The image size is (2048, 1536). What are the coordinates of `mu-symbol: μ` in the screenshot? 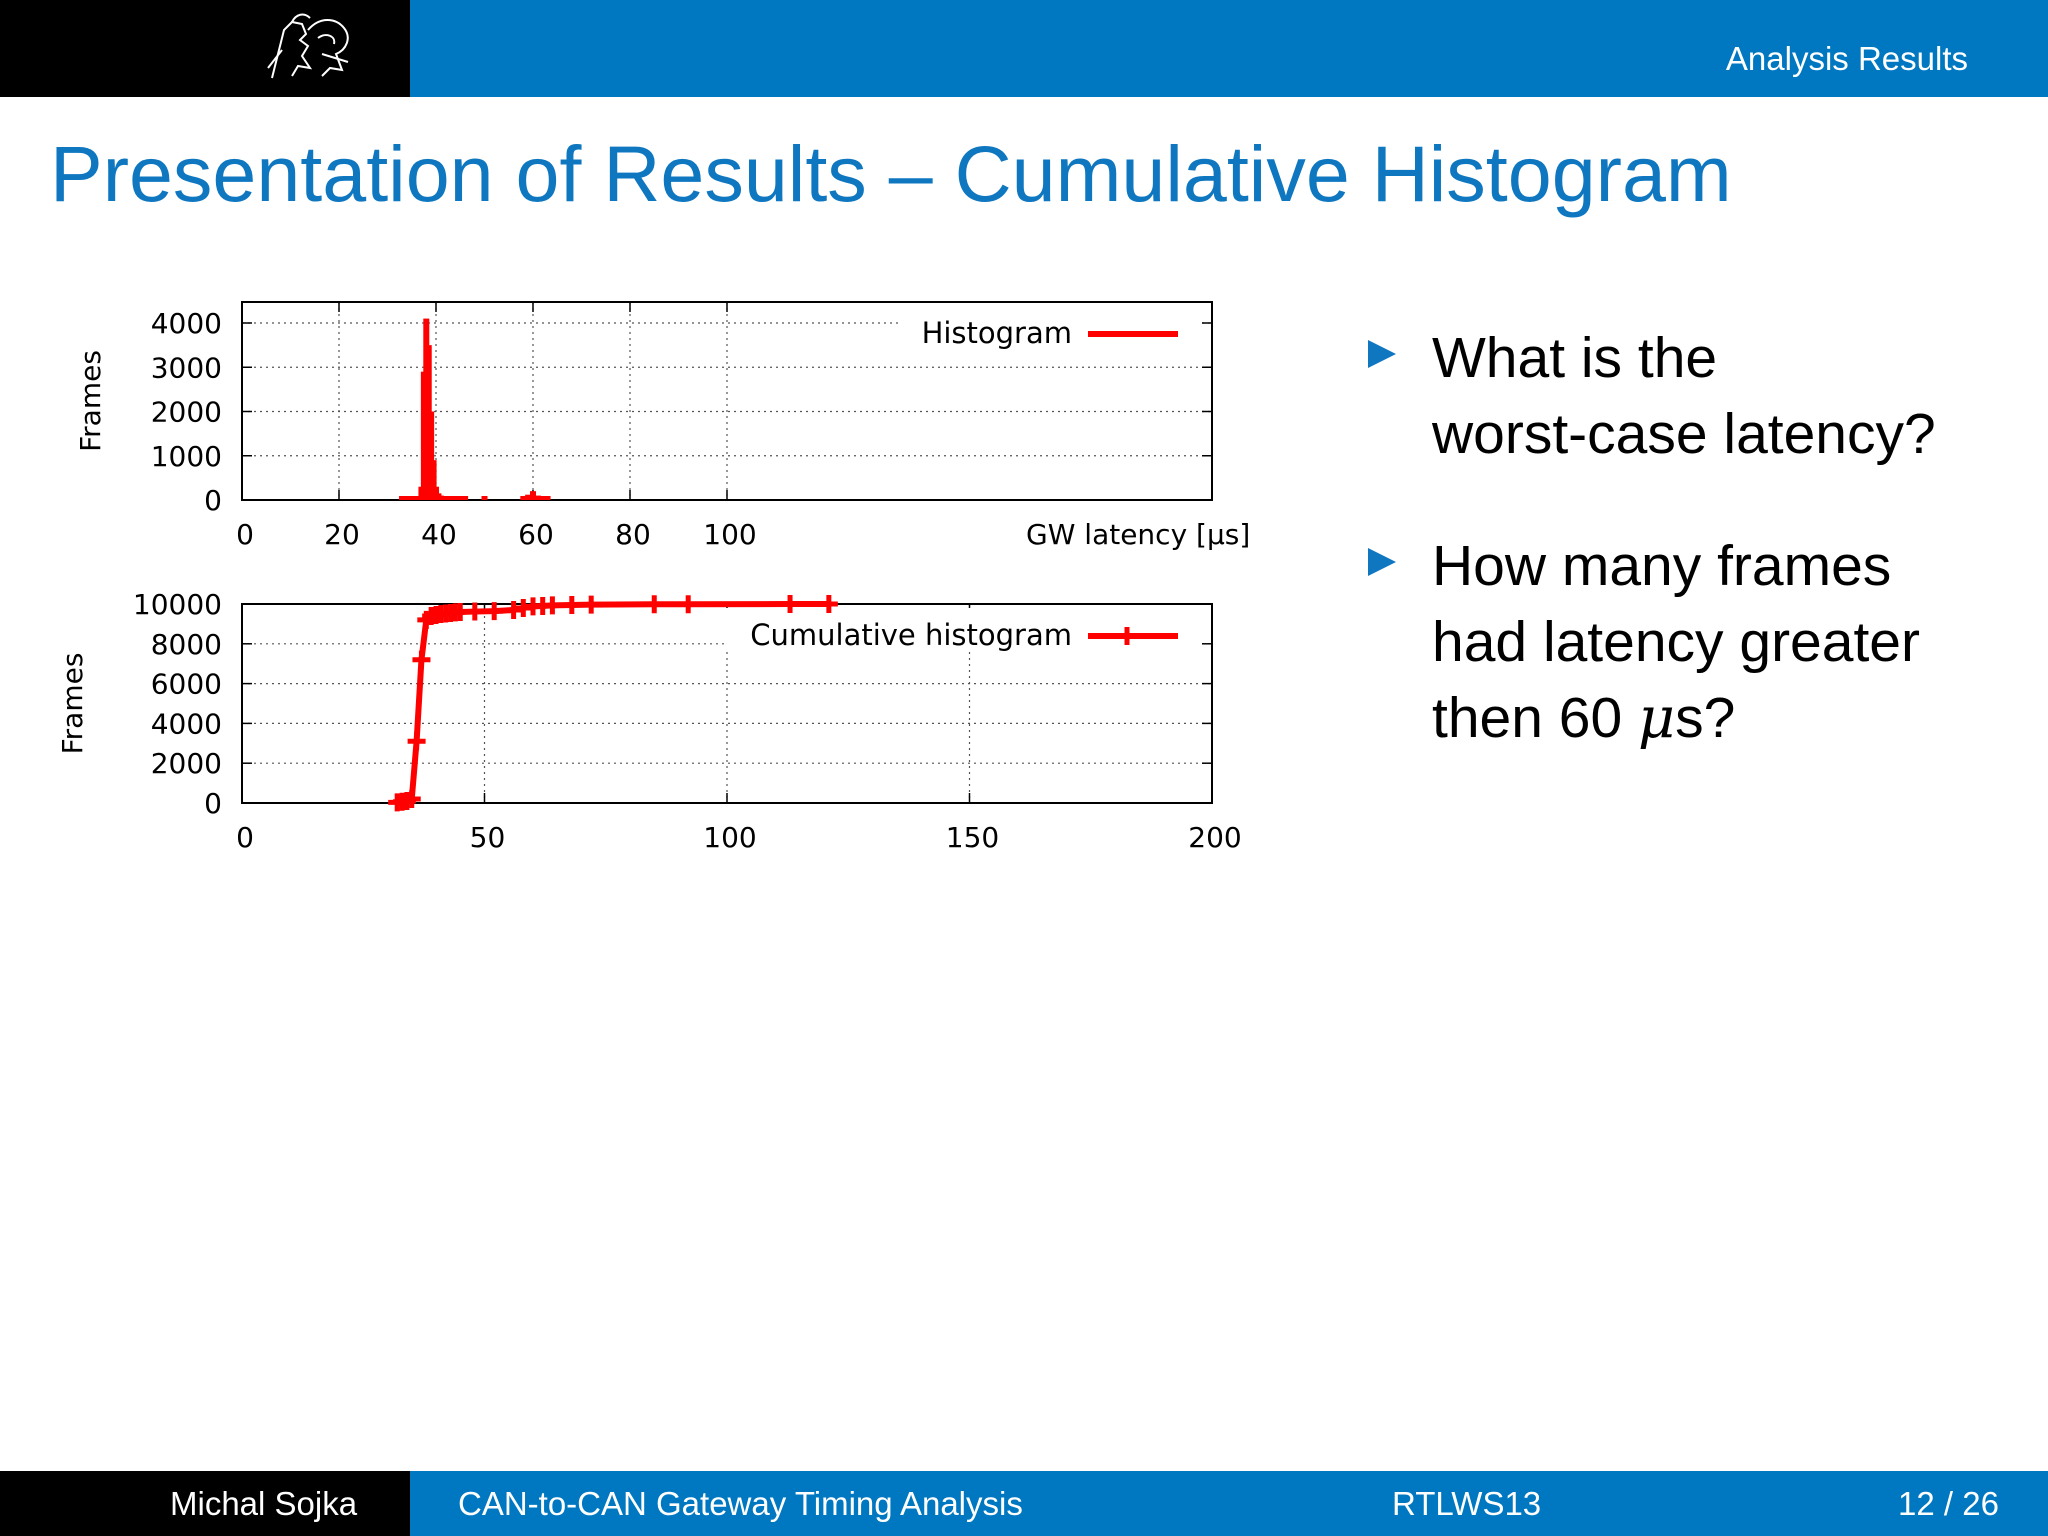 It's located at (1657, 718).